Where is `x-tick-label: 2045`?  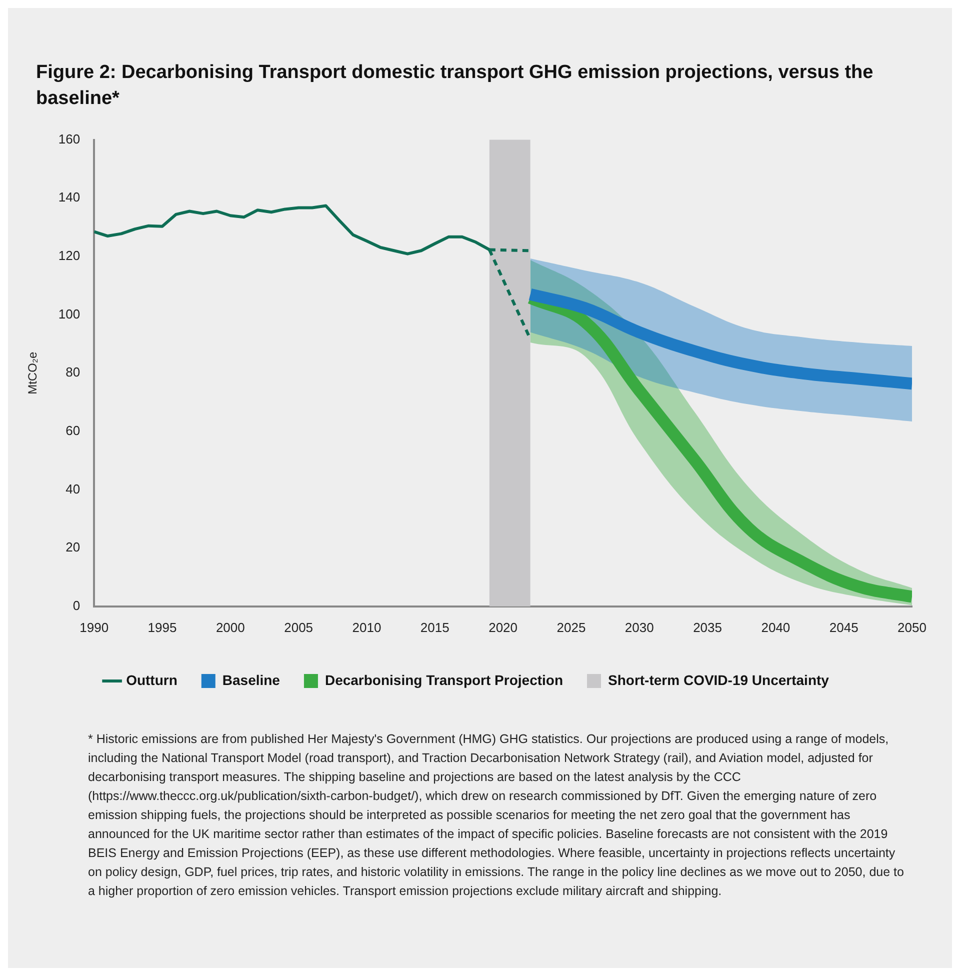
x-tick-label: 2045 is located at coordinates (843, 627).